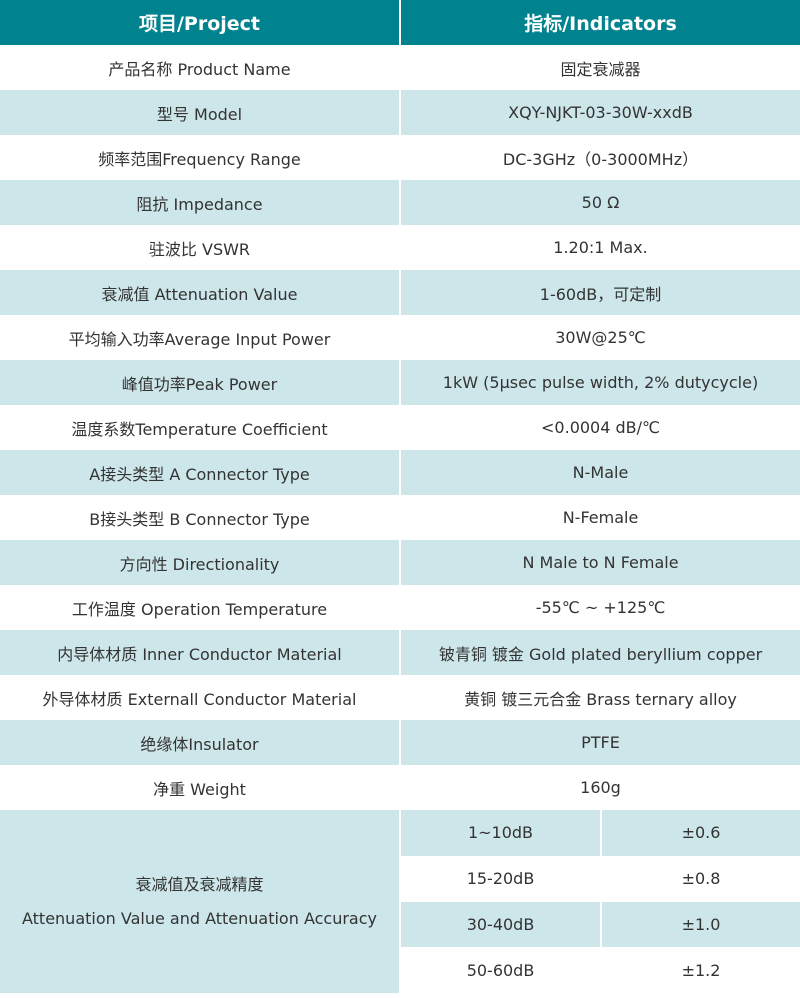  What do you see at coordinates (599, 517) in the screenshot?
I see `row-value: N-Female` at bounding box center [599, 517].